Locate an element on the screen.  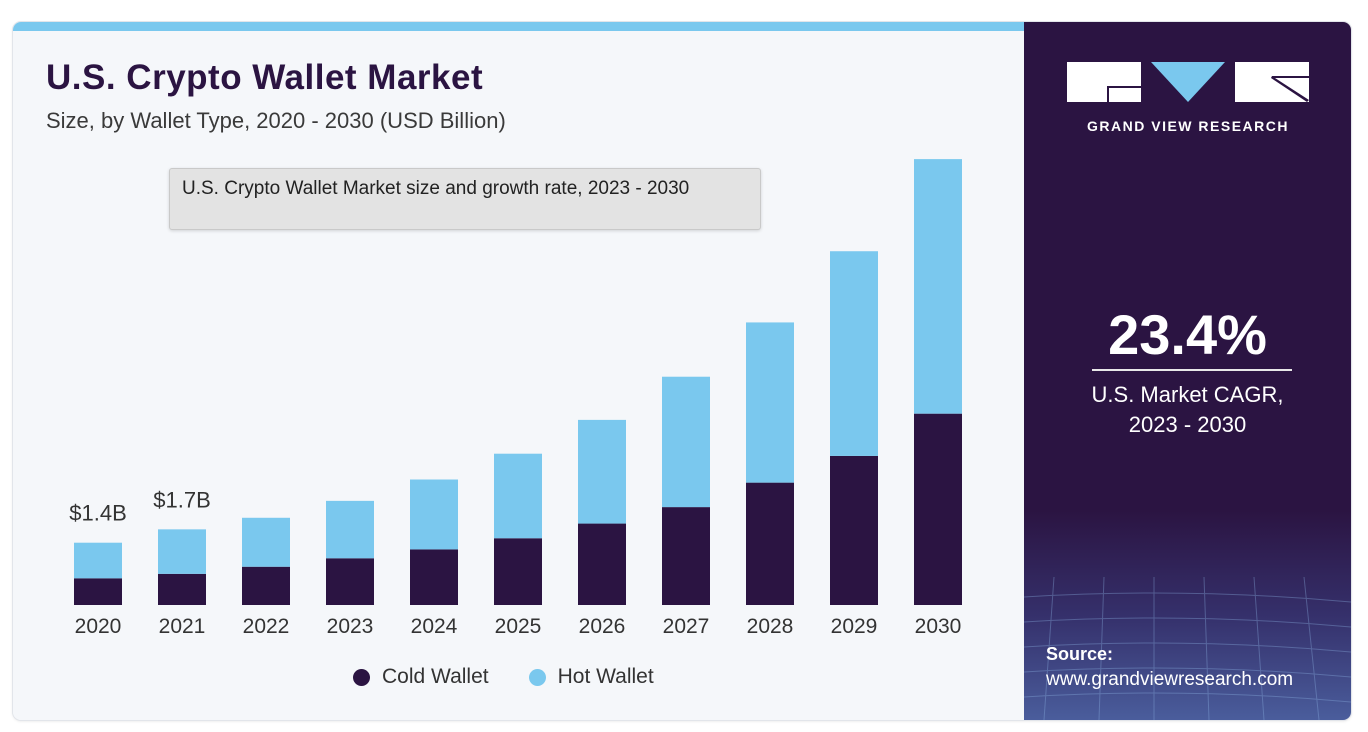
bar-cold-wallet-2025 is located at coordinates (518, 571).